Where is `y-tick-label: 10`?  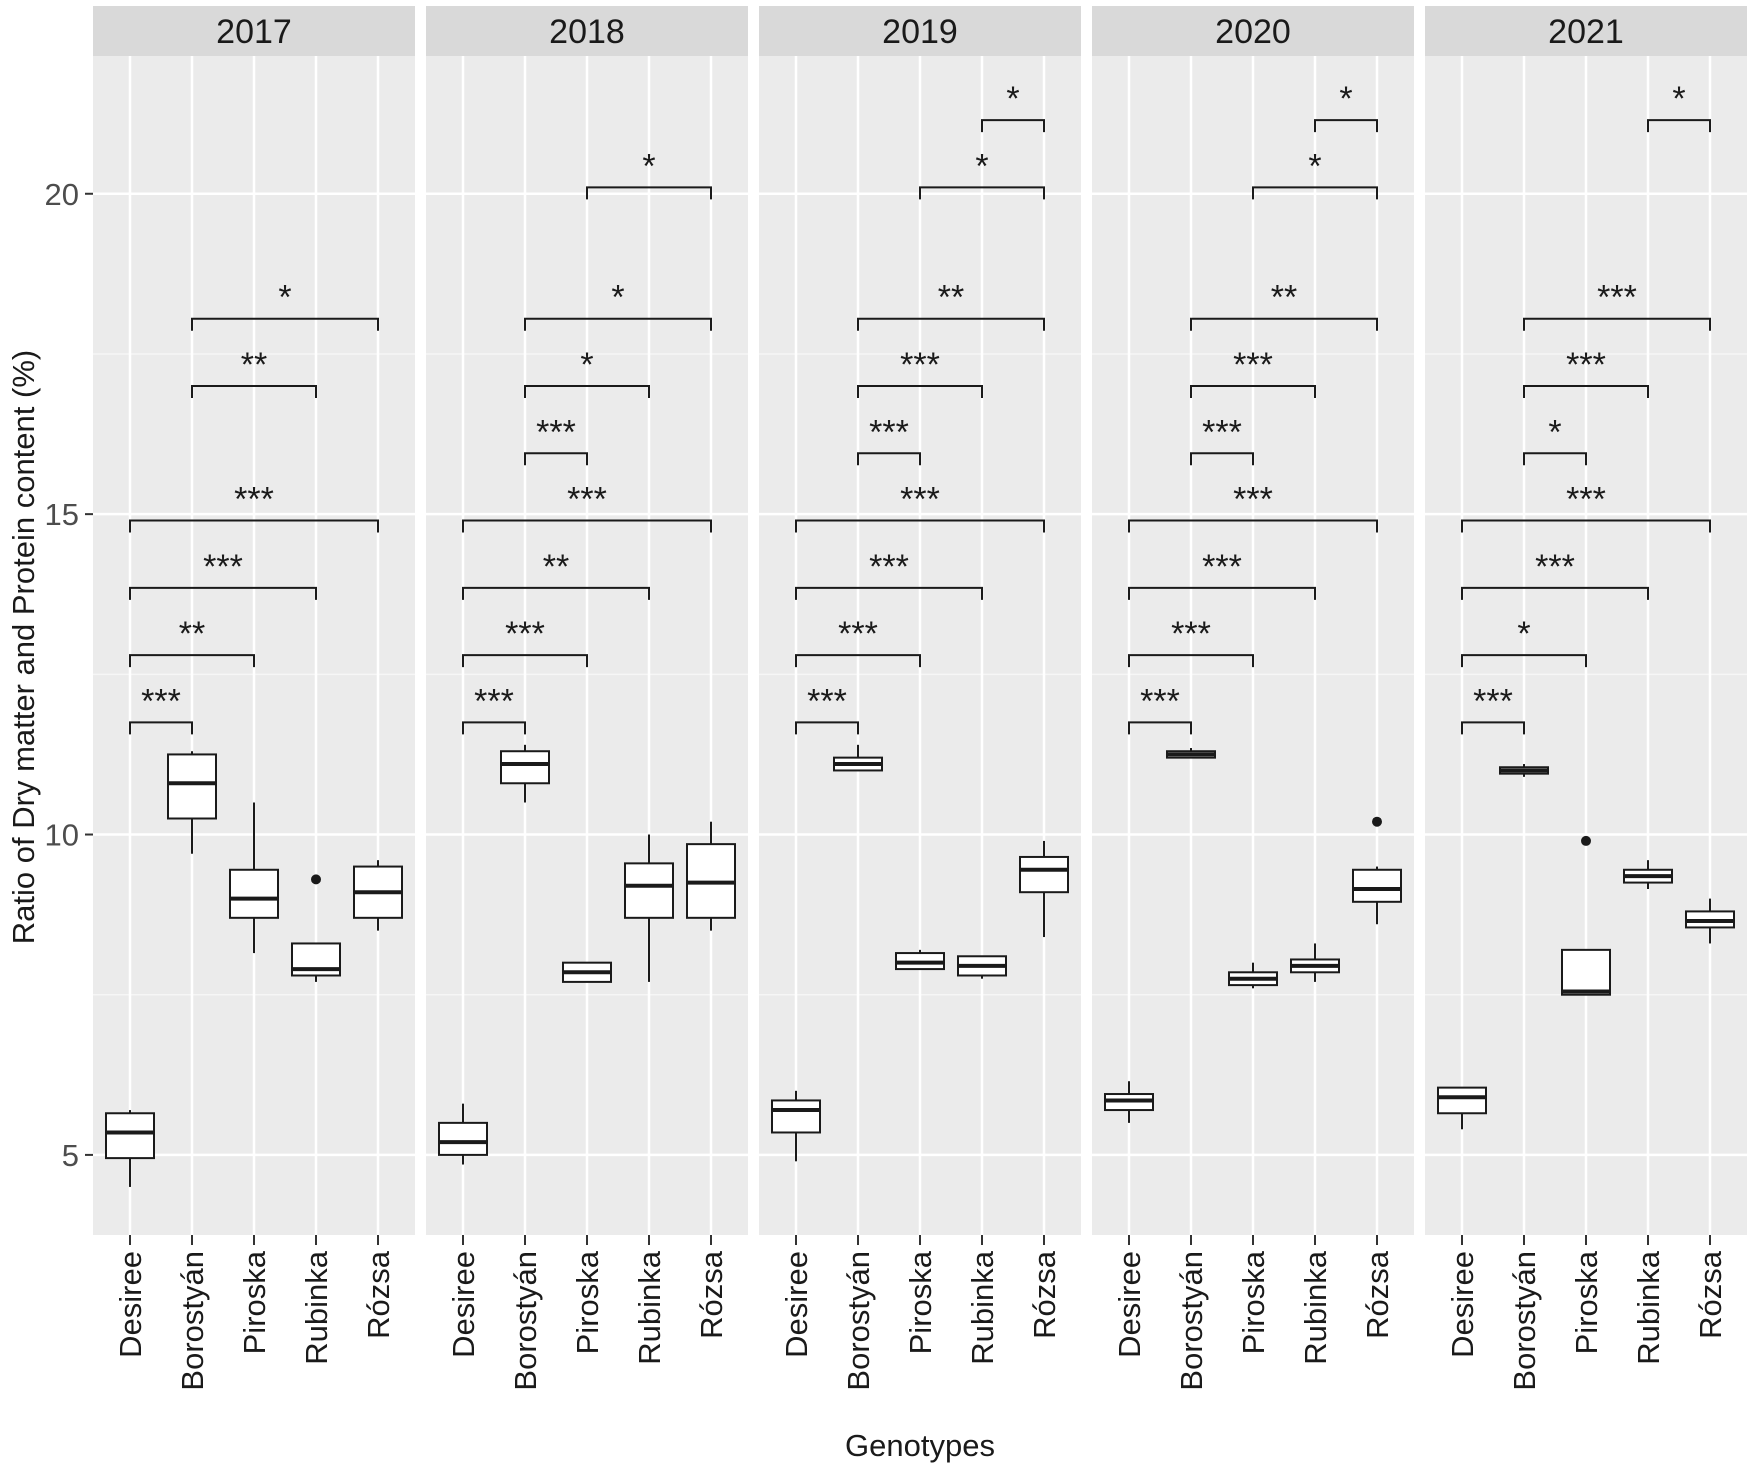
y-tick-label: 10 is located at coordinates (62, 835).